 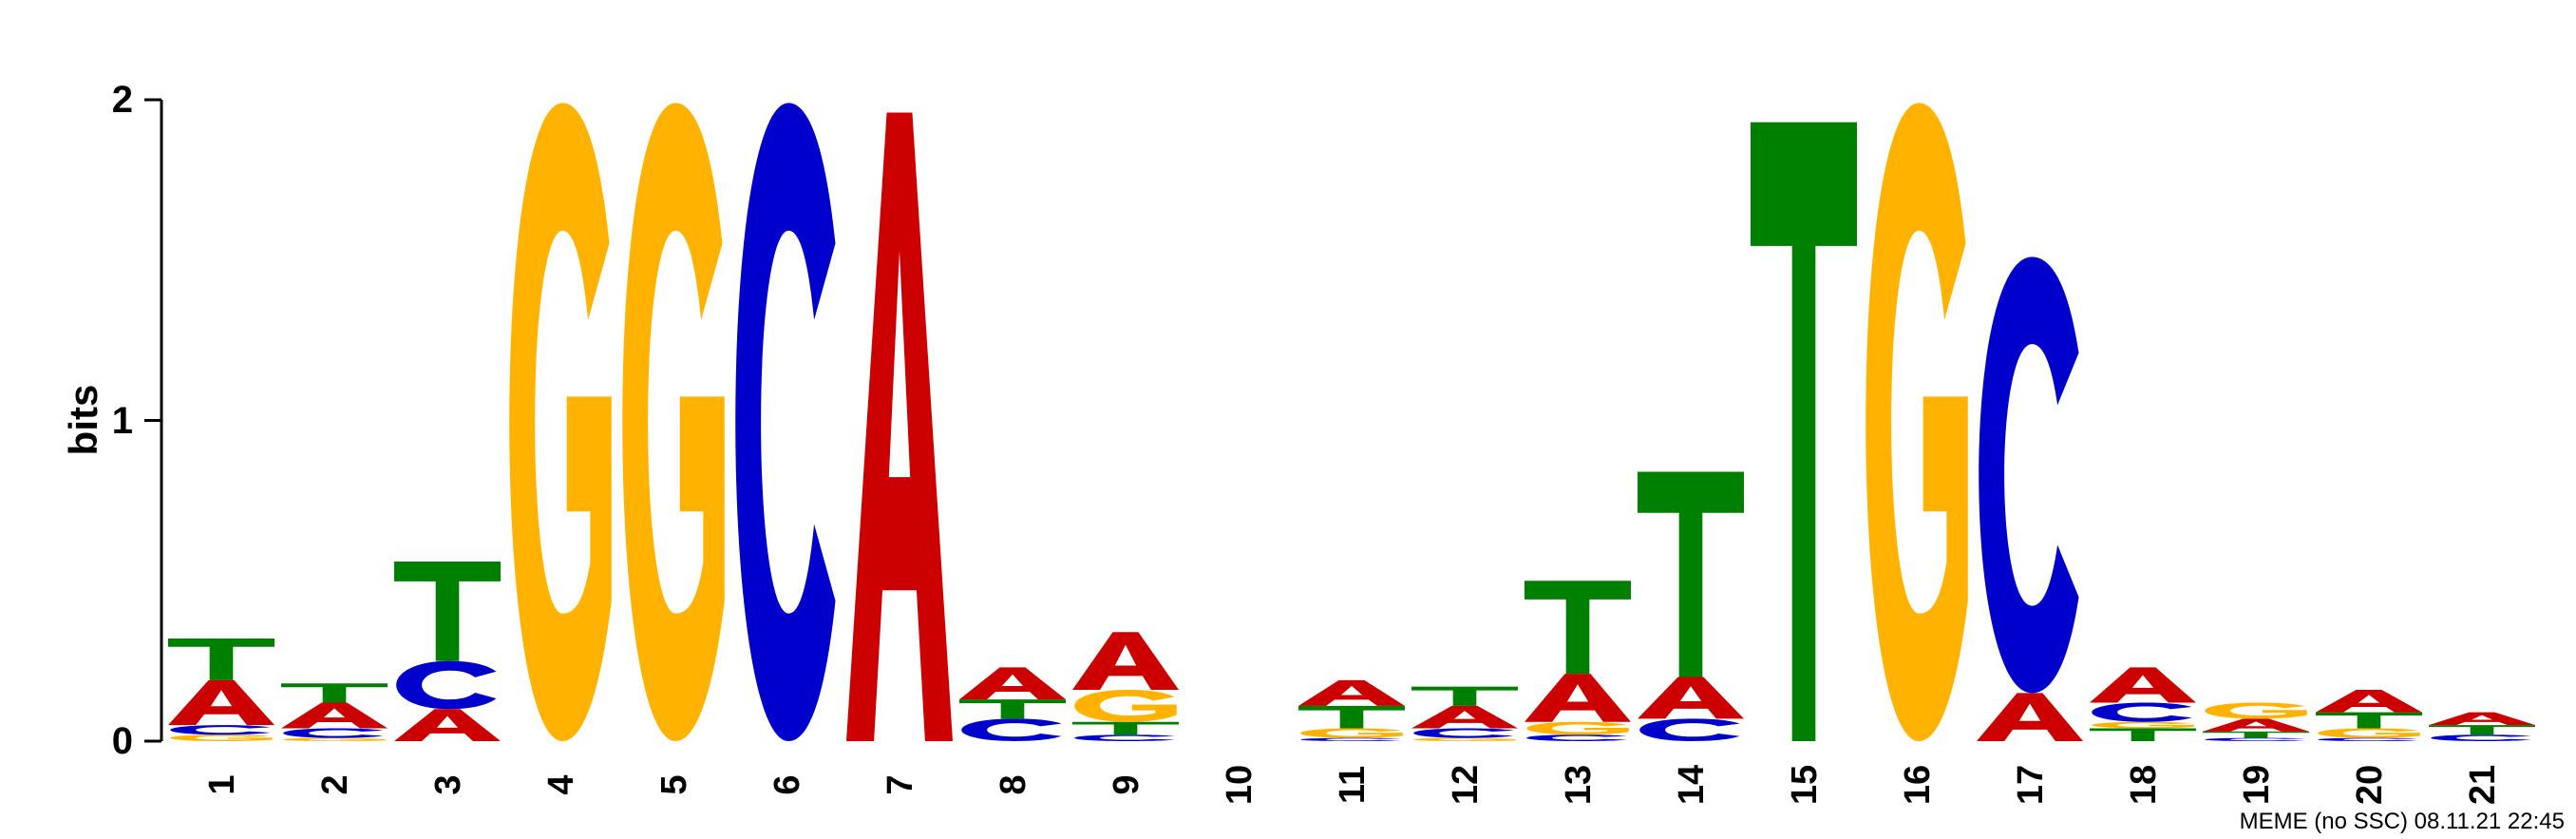 What do you see at coordinates (1013, 784) in the screenshot?
I see `x-tick-label-8: 8` at bounding box center [1013, 784].